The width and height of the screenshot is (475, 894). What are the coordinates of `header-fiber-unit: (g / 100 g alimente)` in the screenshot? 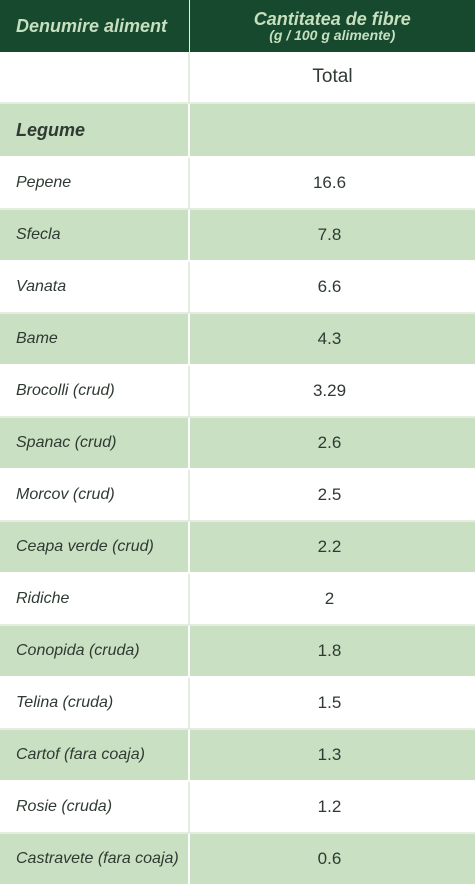 It's located at (332, 35).